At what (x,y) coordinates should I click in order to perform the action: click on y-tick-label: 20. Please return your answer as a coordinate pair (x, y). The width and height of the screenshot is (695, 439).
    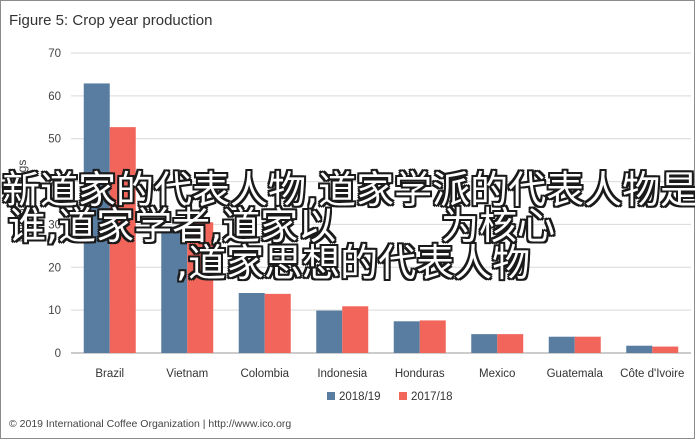
    Looking at the image, I should click on (54, 268).